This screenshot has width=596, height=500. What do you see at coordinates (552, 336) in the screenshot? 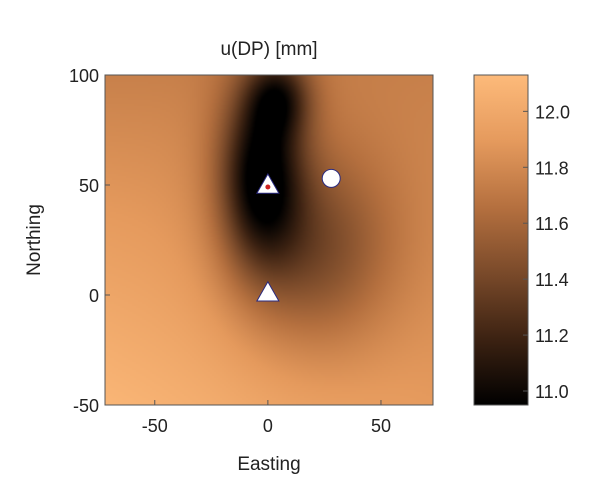
I see `colorbar-tick-label: 11.2` at bounding box center [552, 336].